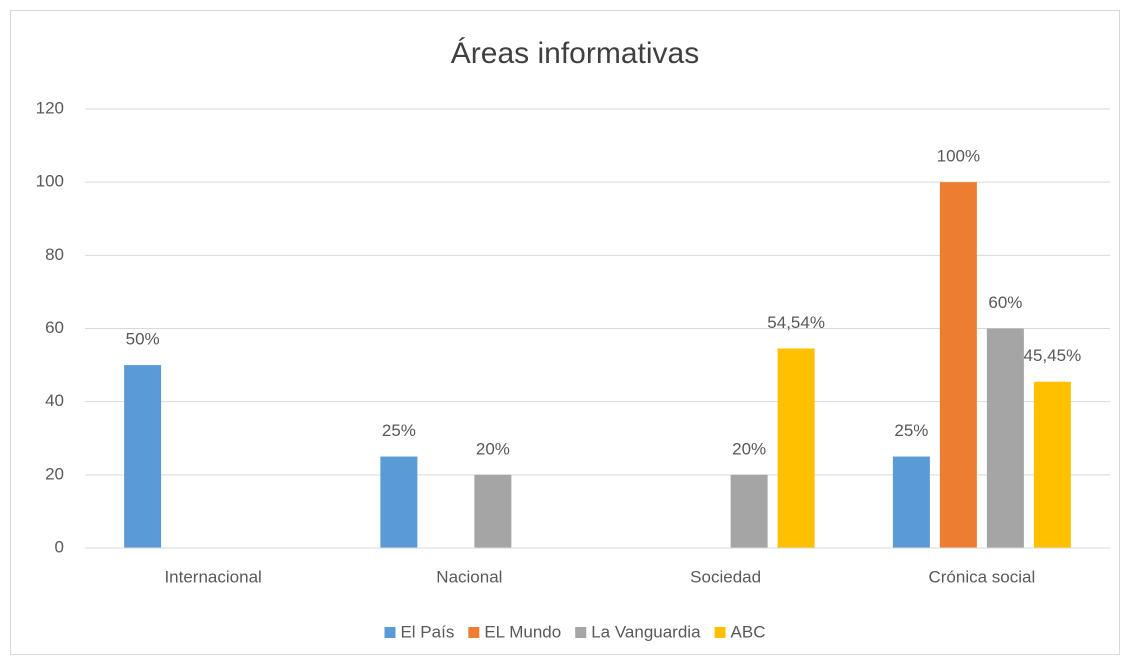 This screenshot has height=664, width=1131. I want to click on y-tick-label: 80, so click(54, 254).